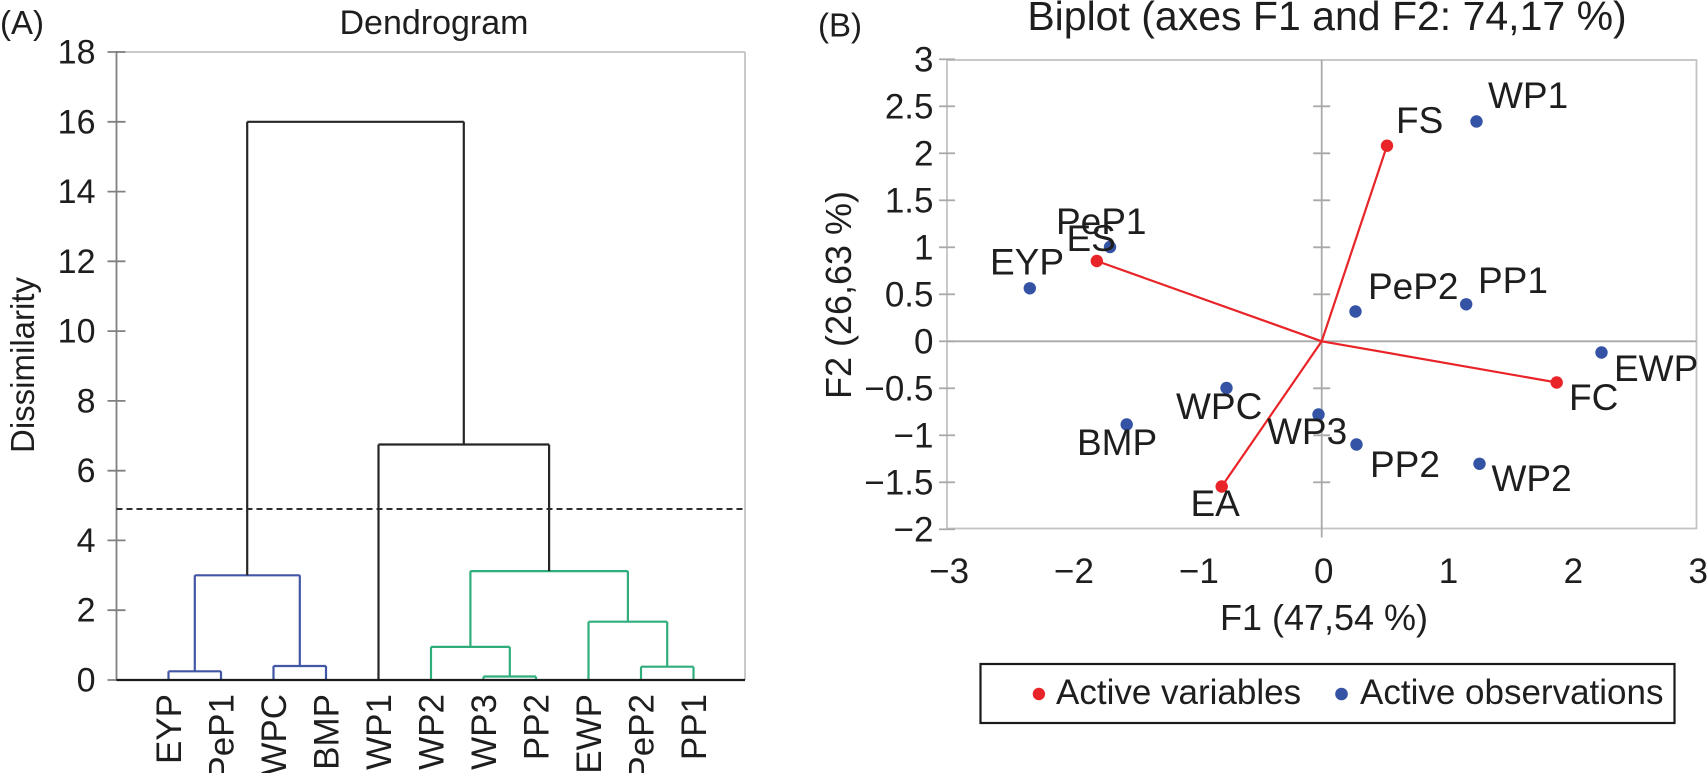 The height and width of the screenshot is (773, 1708). Describe the element at coordinates (1091, 238) in the screenshot. I see `svg-text: ES` at that location.